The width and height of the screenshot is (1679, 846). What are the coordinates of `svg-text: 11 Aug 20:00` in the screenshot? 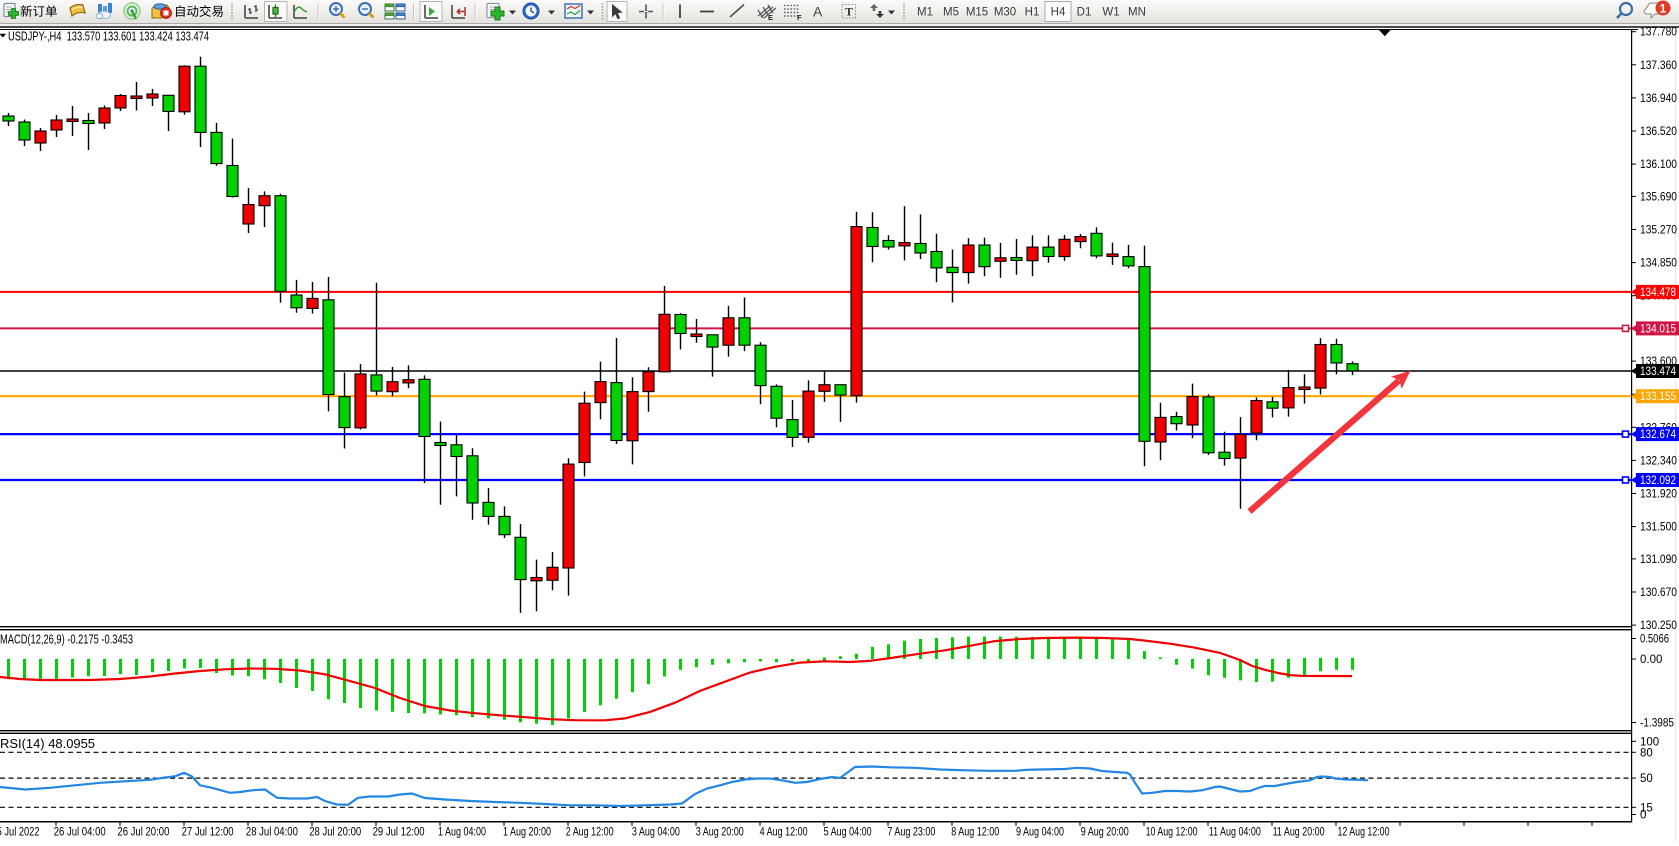 It's located at (1299, 833).